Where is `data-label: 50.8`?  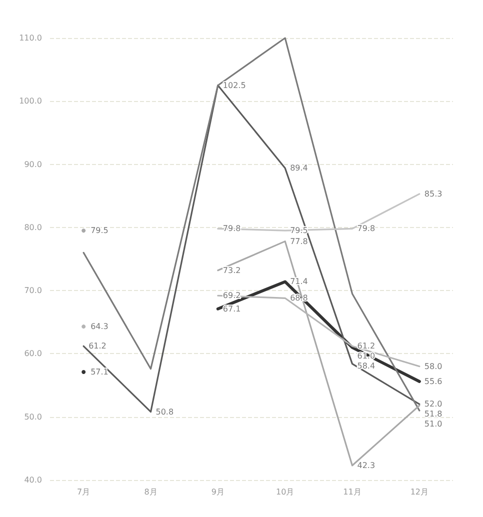 data-label: 50.8 is located at coordinates (165, 411).